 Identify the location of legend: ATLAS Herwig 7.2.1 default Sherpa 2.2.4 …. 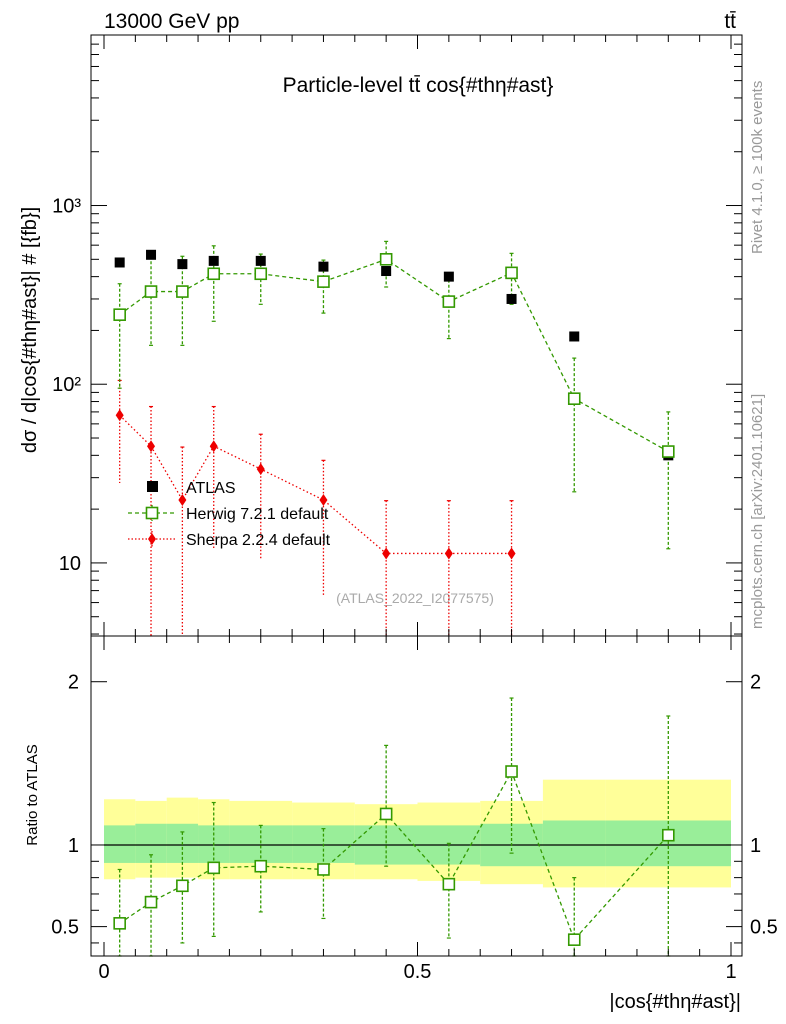
(229, 514).